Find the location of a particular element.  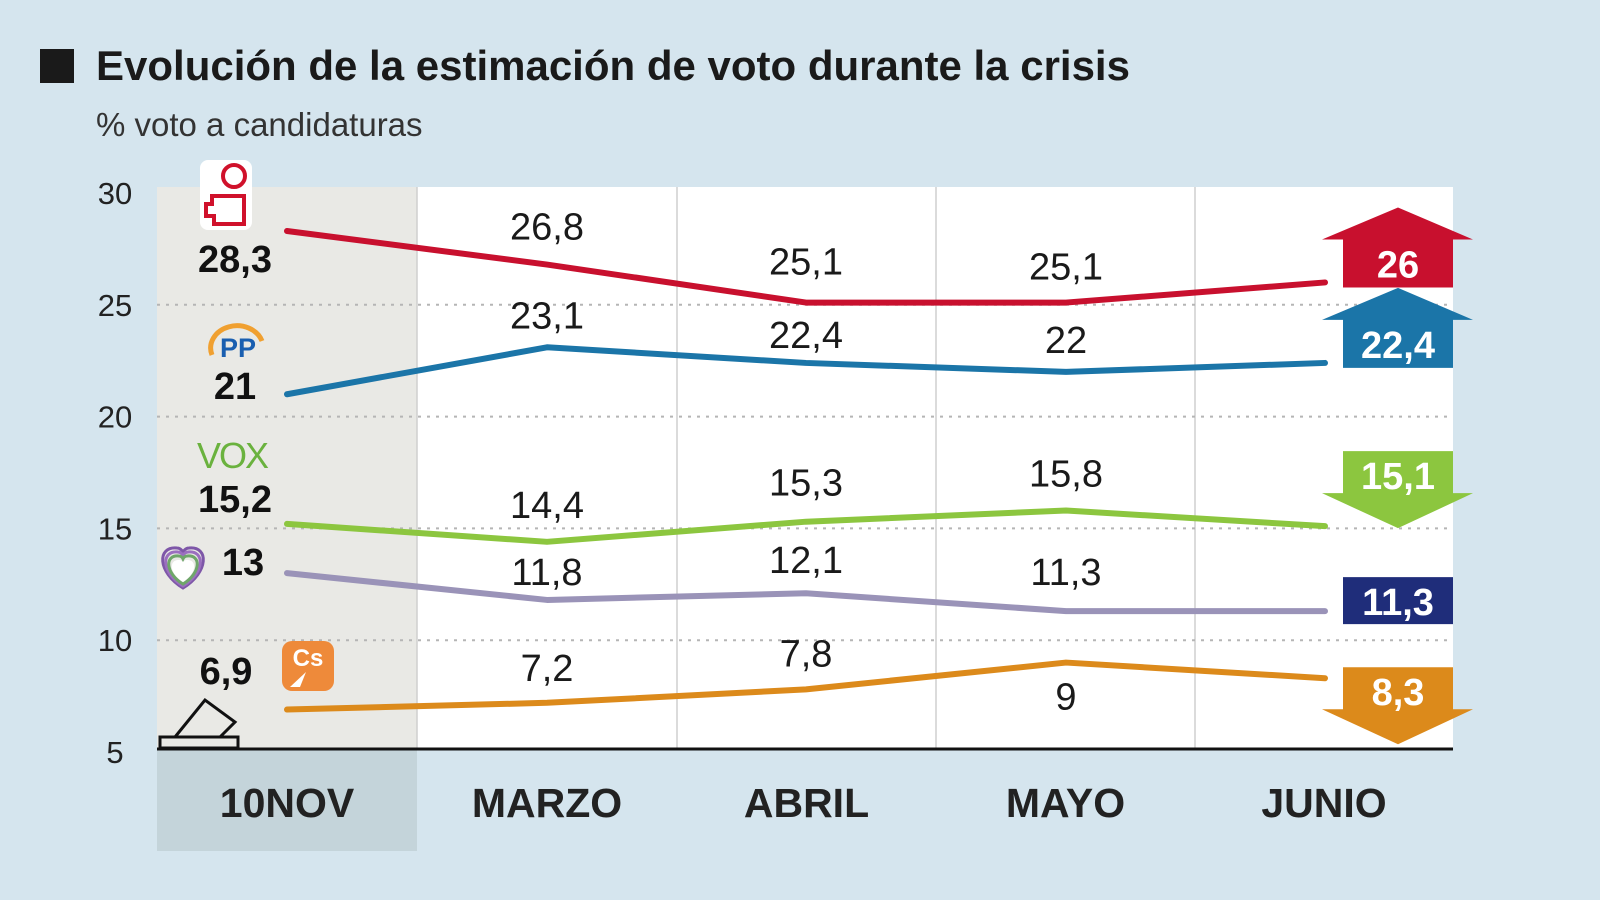

vox-logo: VOX is located at coordinates (233, 455).